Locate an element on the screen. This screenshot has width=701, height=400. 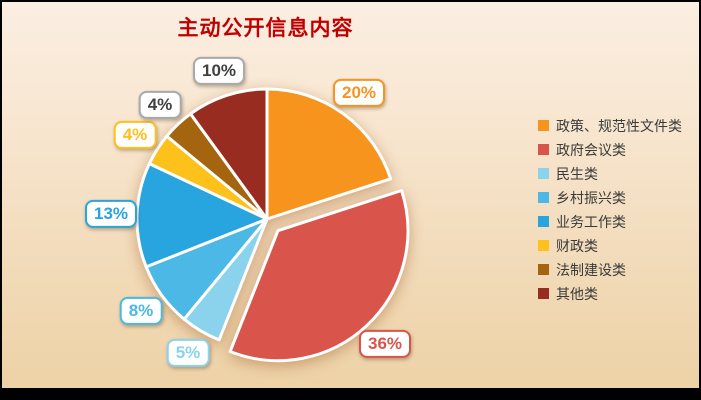
legend-item: 业务工作类 is located at coordinates (610, 221).